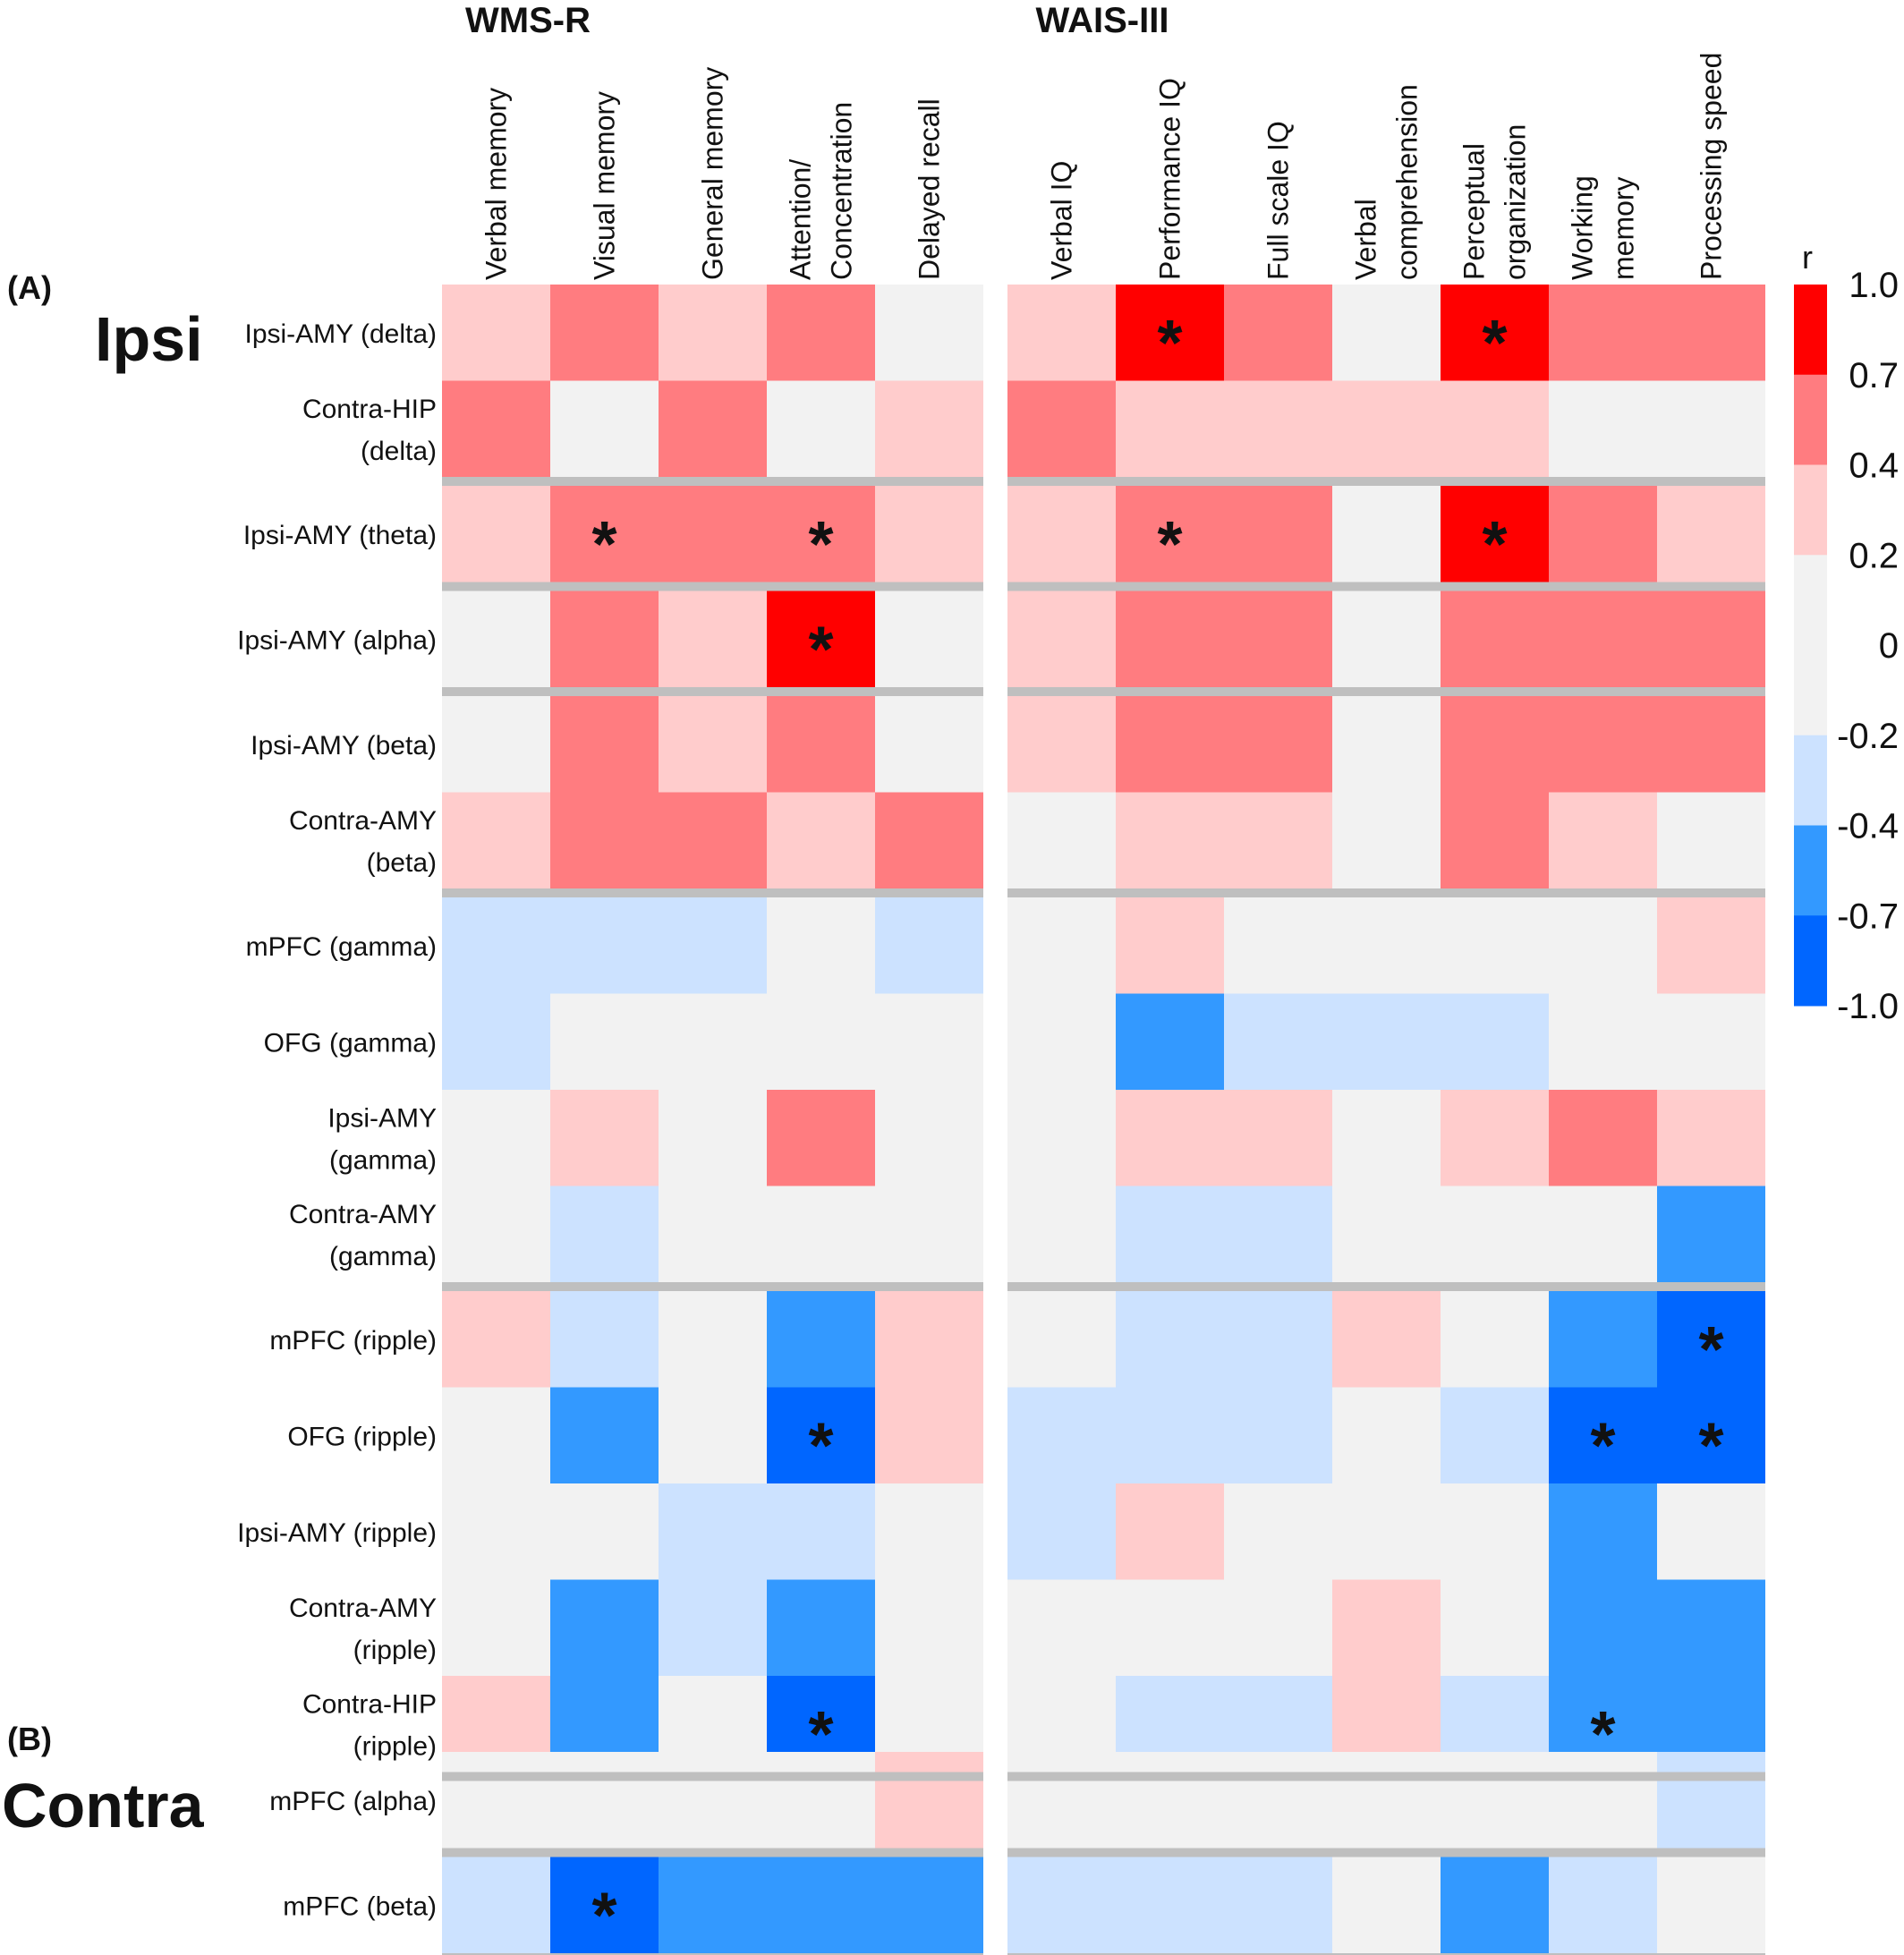  Describe the element at coordinates (1102, 21) in the screenshot. I see `panel-title-wais-iii: WAIS-III` at that location.